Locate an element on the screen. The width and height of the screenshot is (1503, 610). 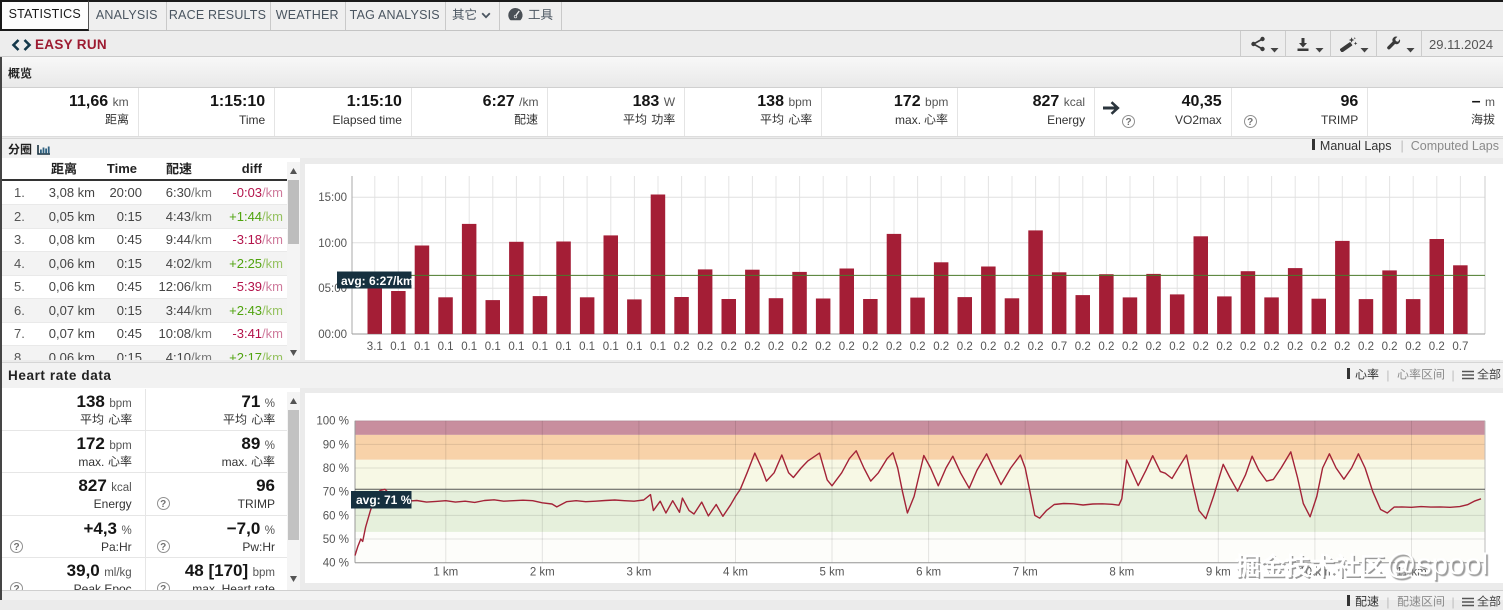
svg-text: 5 km is located at coordinates (832, 573).